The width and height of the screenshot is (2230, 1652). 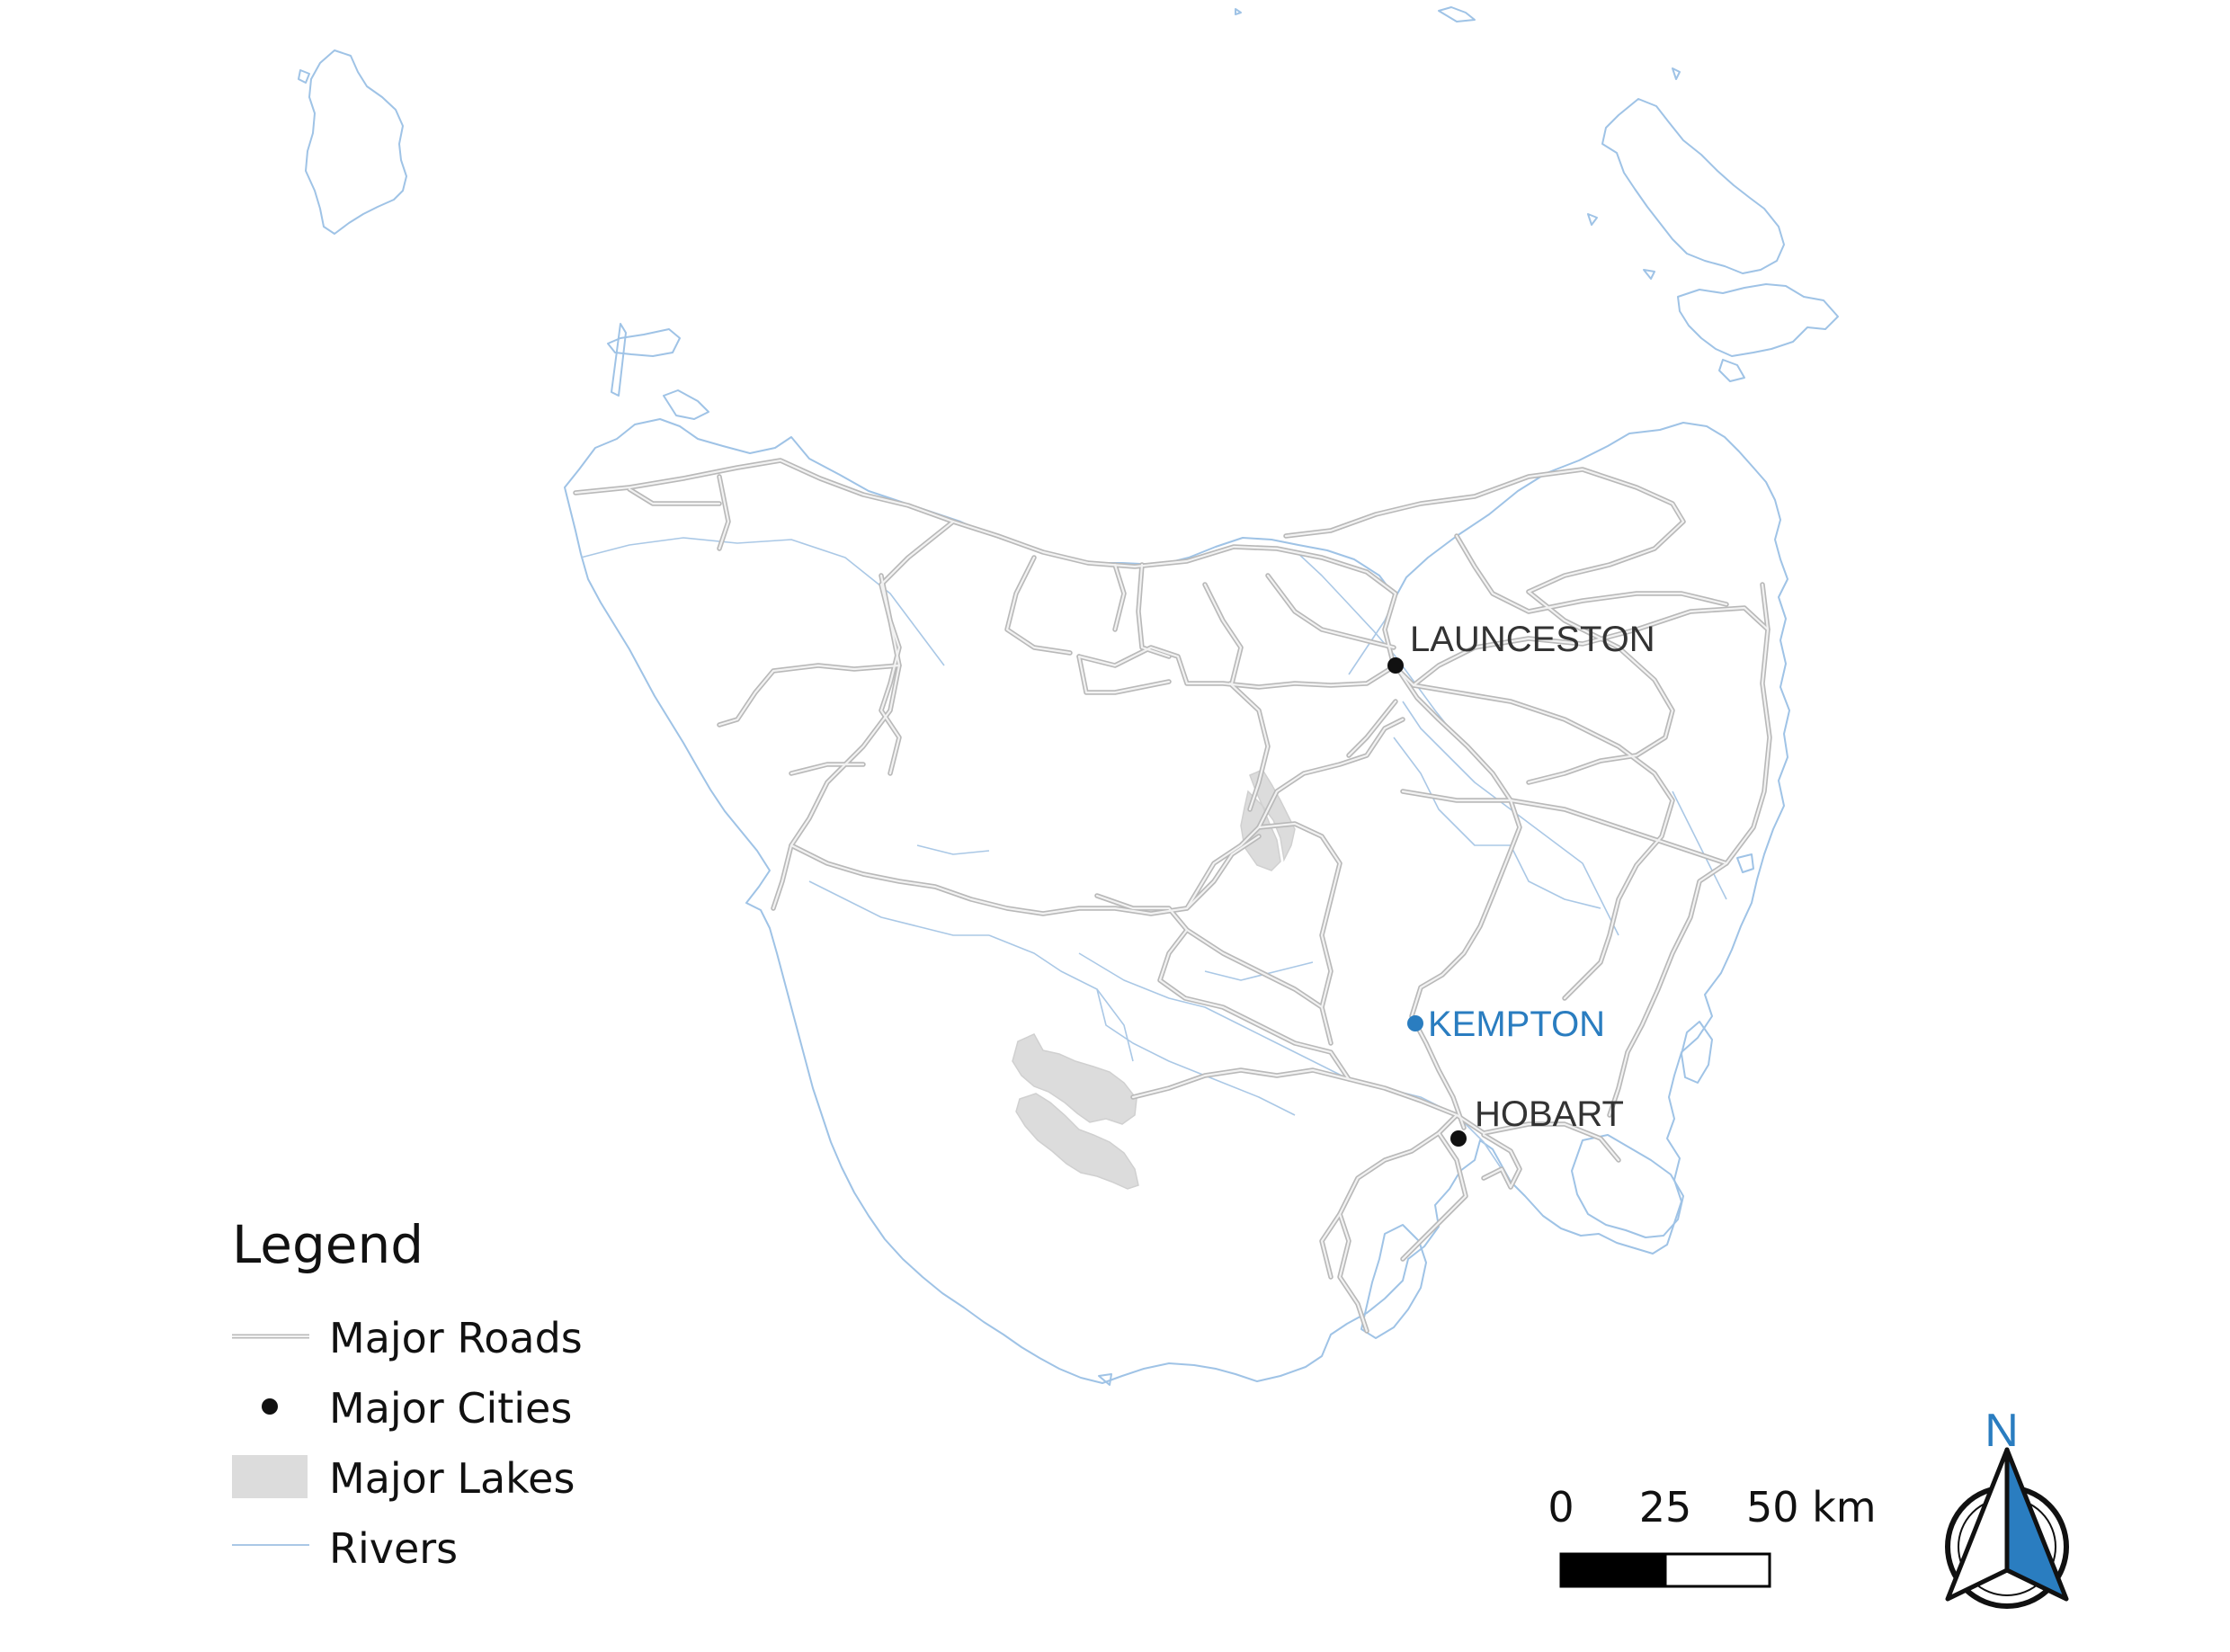 I want to click on road-devonport-fill, so click(x=1154, y=610).